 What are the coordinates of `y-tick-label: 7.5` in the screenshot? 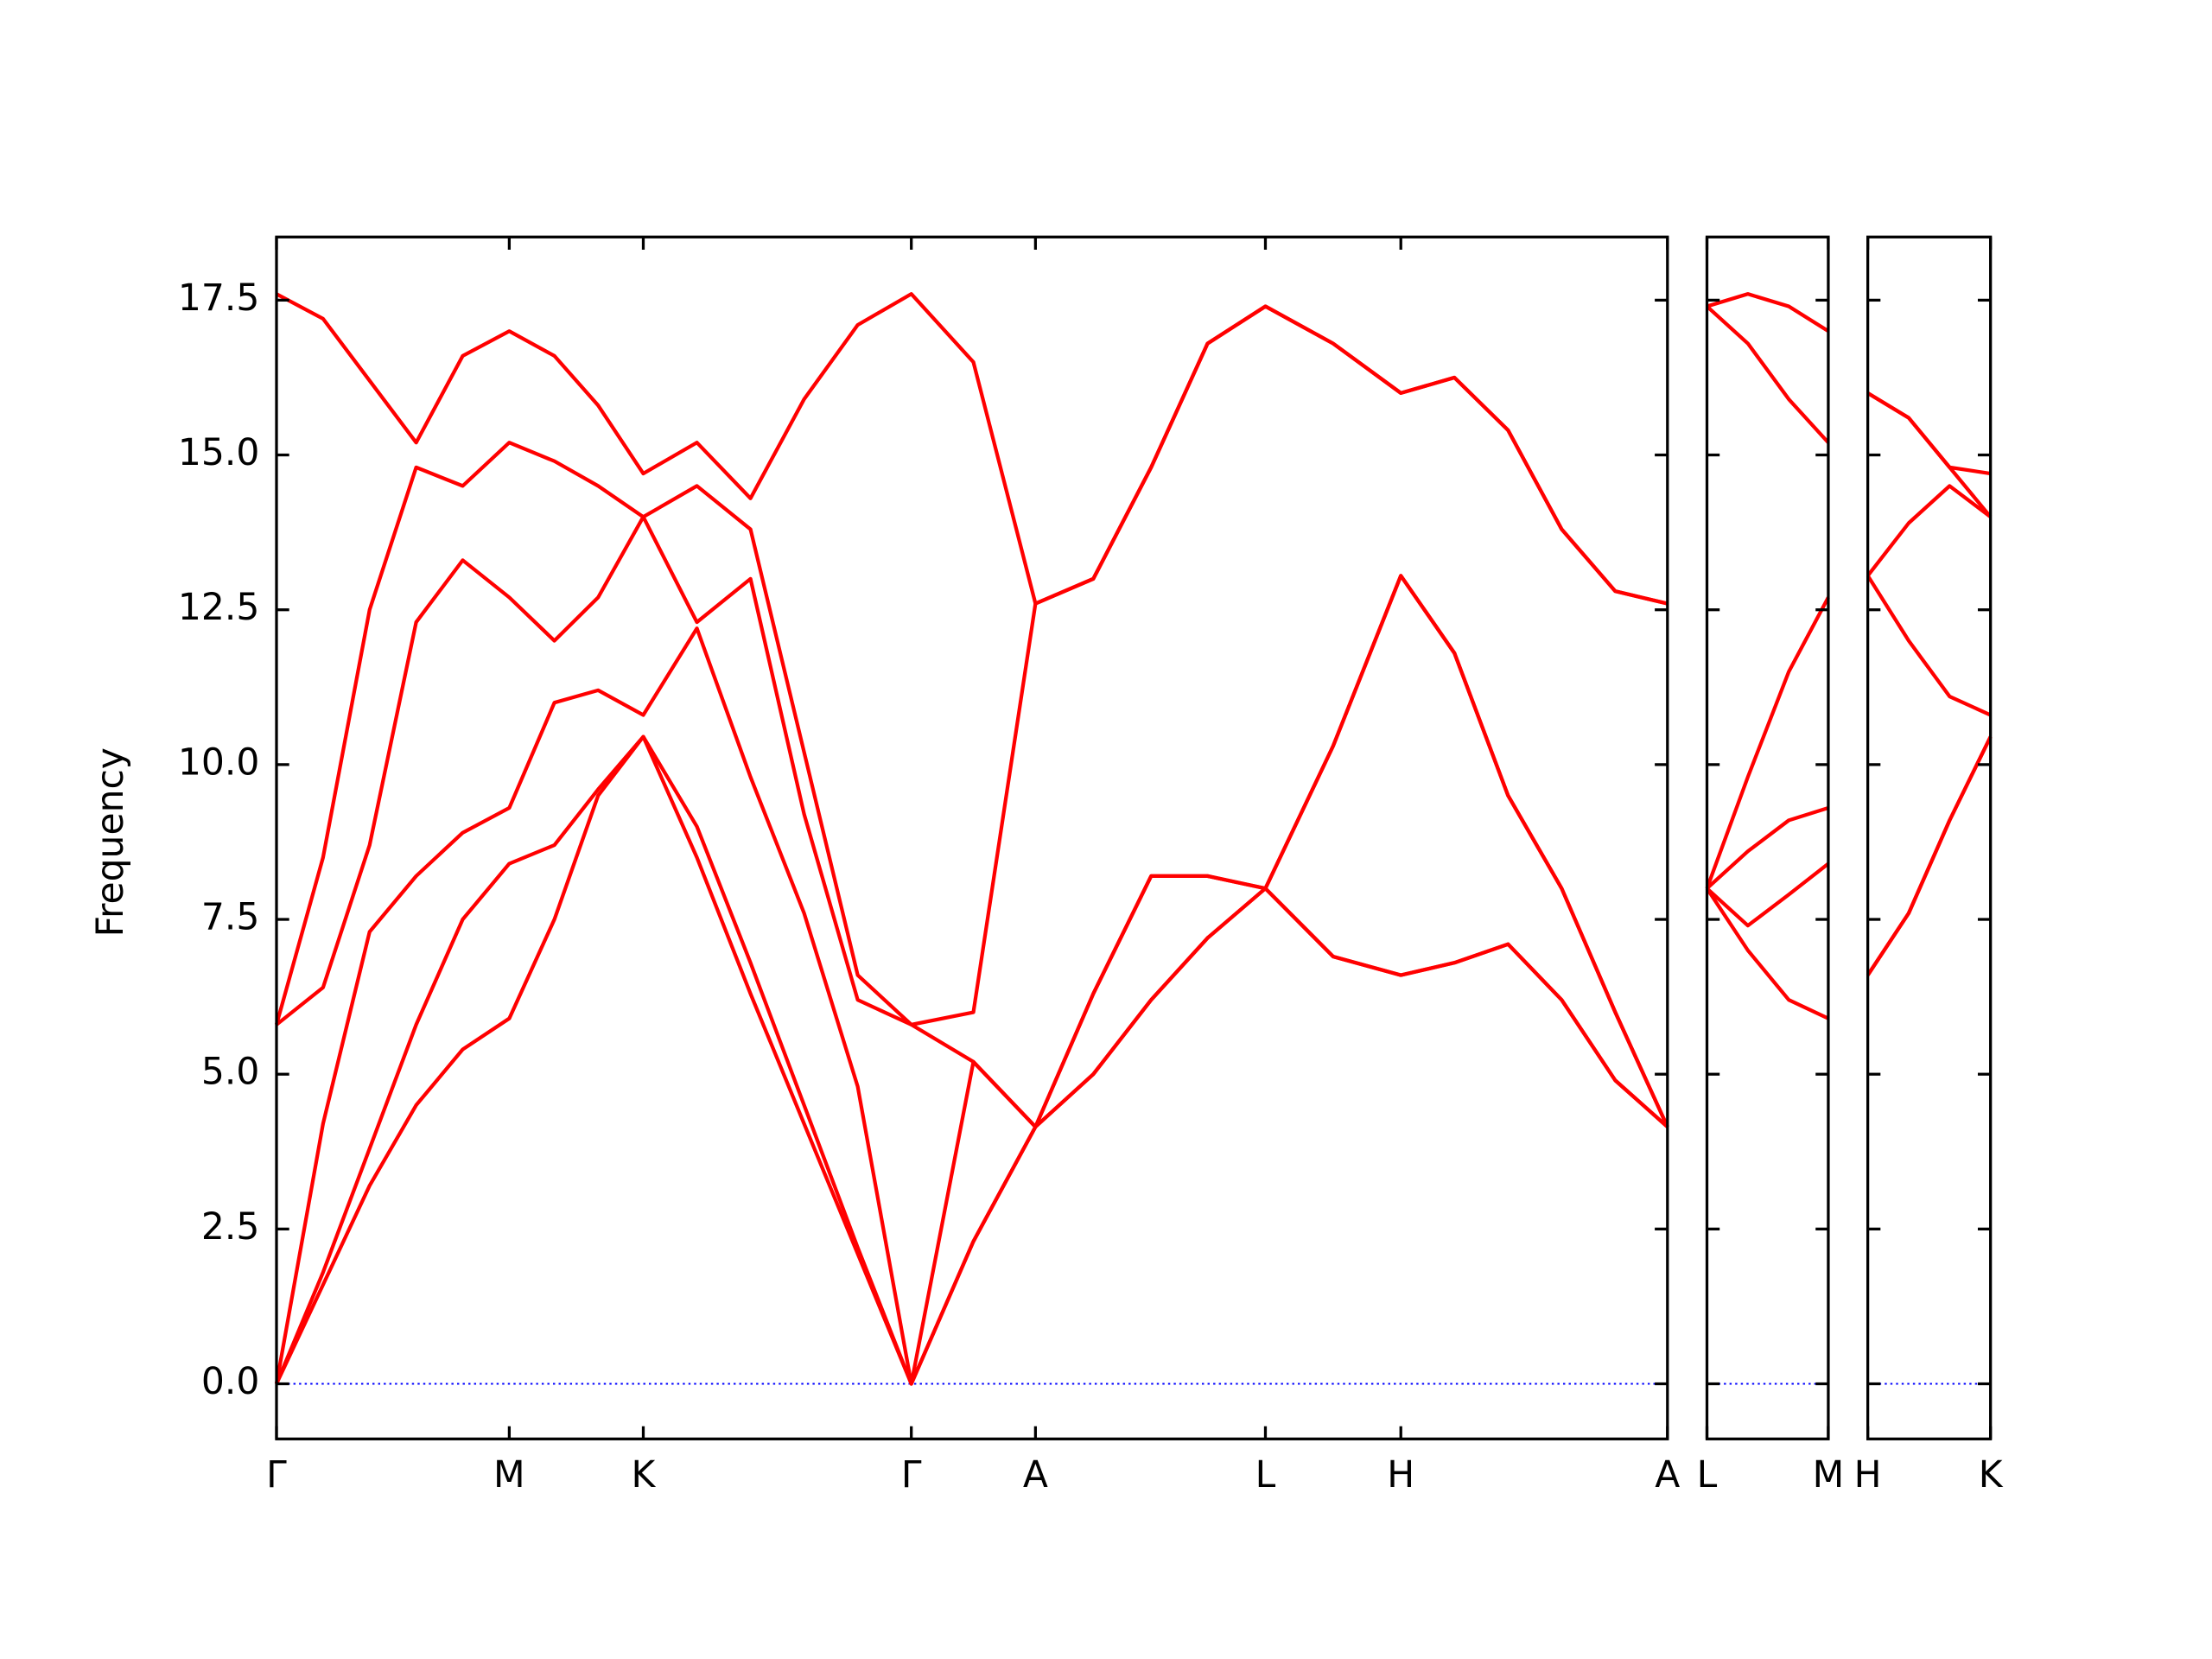 It's located at (231, 918).